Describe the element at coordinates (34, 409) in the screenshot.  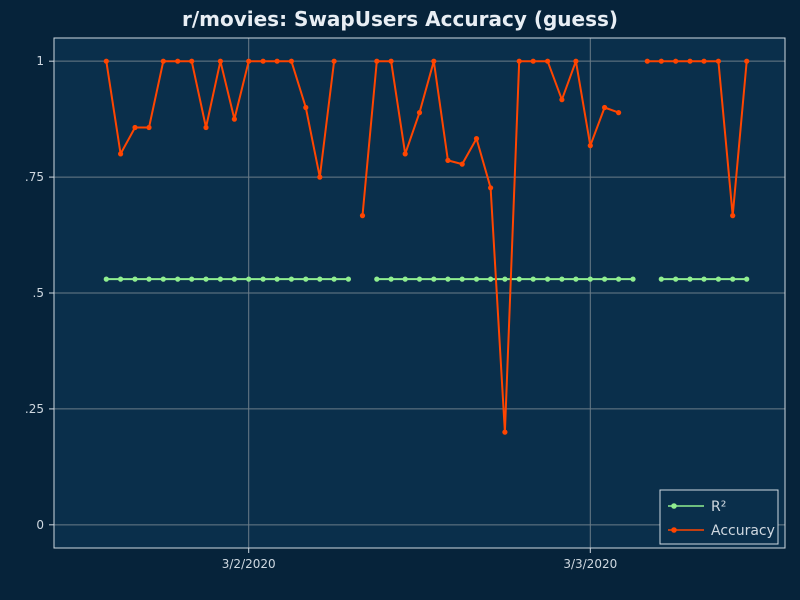
I see `y-tick-label: .25` at that location.